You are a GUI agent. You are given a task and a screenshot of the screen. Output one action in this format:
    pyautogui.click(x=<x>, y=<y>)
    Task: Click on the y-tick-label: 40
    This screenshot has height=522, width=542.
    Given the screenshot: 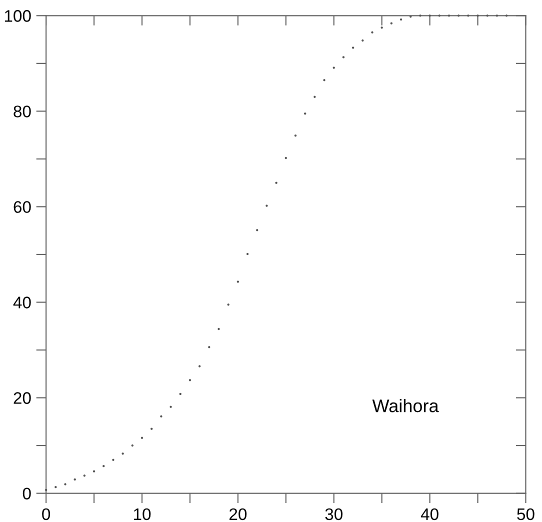 What is the action you would take?
    pyautogui.click(x=22, y=302)
    